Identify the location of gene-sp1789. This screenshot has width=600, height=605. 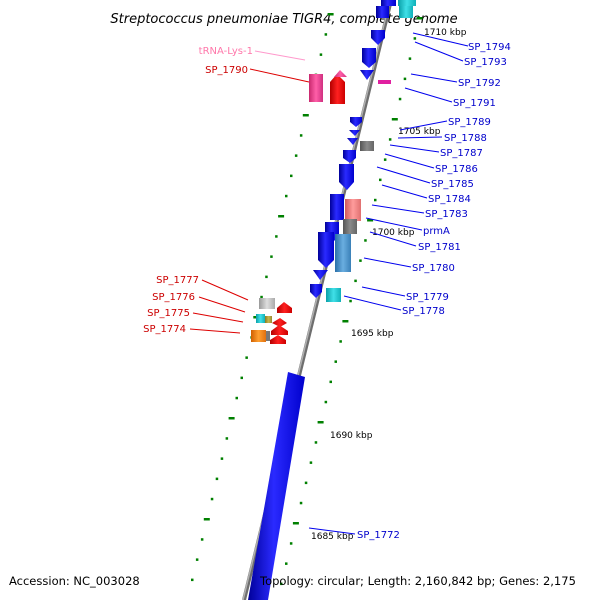
(356, 122).